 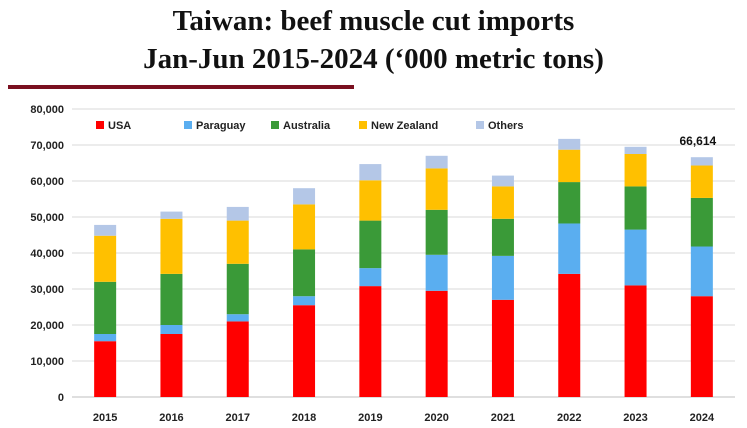 I want to click on chart-title-line-2: Jan-Jun 2015-2024 (‘000 metric tons), so click(x=373, y=59).